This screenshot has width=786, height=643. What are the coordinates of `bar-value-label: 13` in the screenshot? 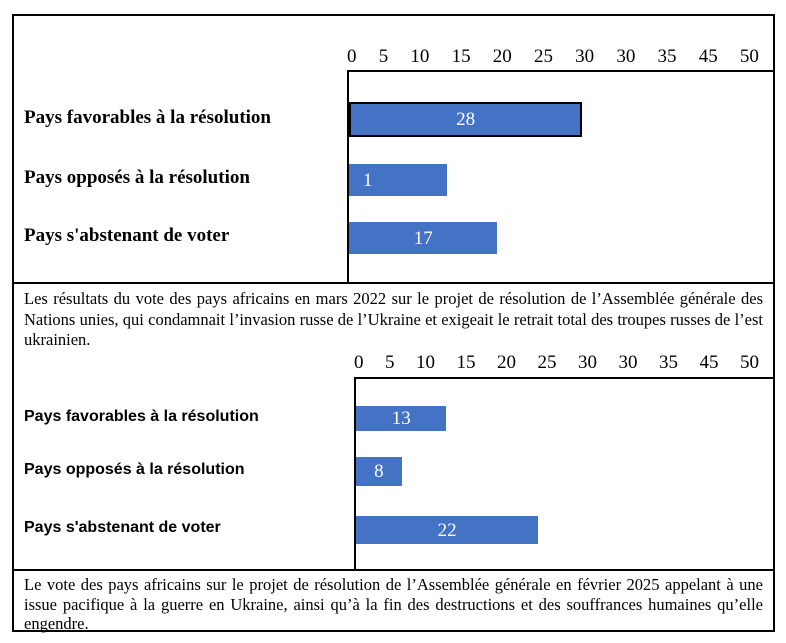 It's located at (401, 418).